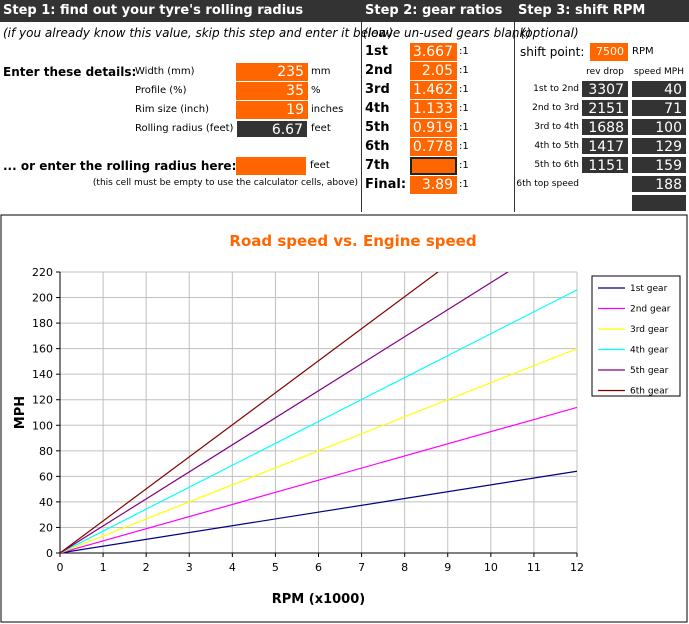 The image size is (689, 624). What do you see at coordinates (649, 330) in the screenshot?
I see `legend-label: 3rd gear` at bounding box center [649, 330].